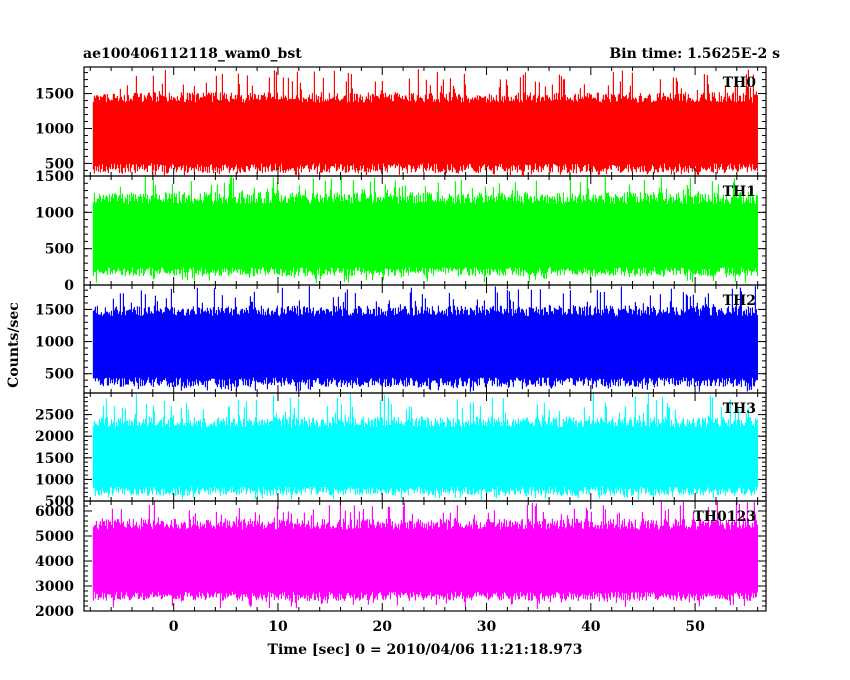 Image resolution: width=850 pixels, height=680 pixels. I want to click on x-tick-label: 30, so click(487, 627).